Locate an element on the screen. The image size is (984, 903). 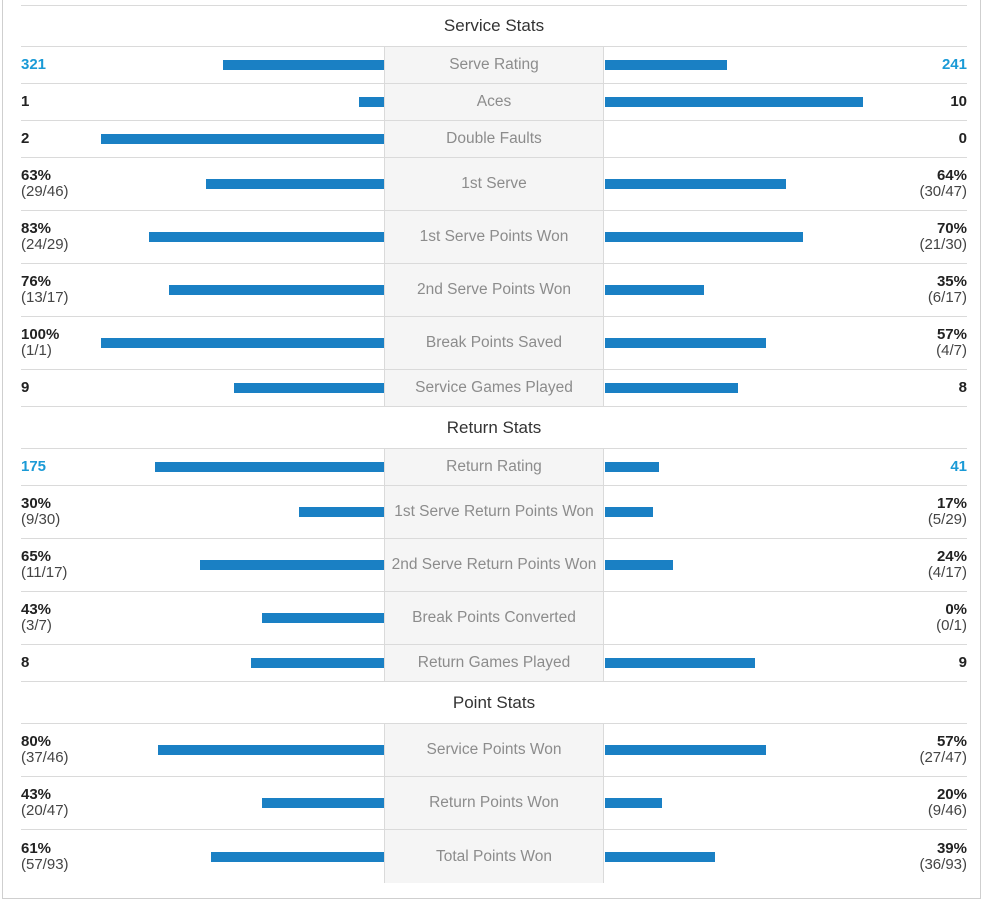
left-value-main: 43% is located at coordinates (36, 794).